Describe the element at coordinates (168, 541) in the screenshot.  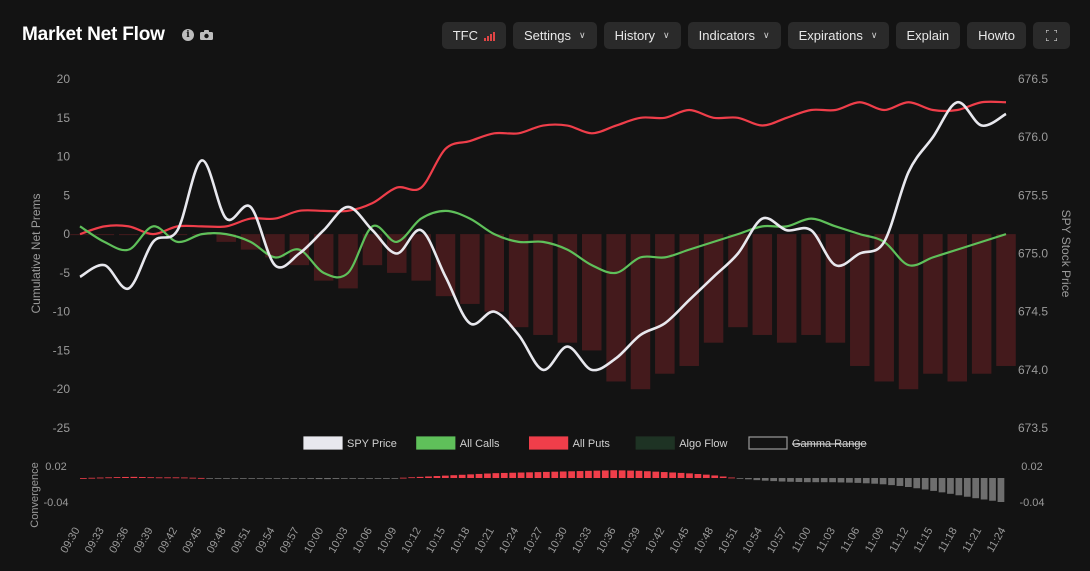
I see `x-tick-label: 09:42` at that location.